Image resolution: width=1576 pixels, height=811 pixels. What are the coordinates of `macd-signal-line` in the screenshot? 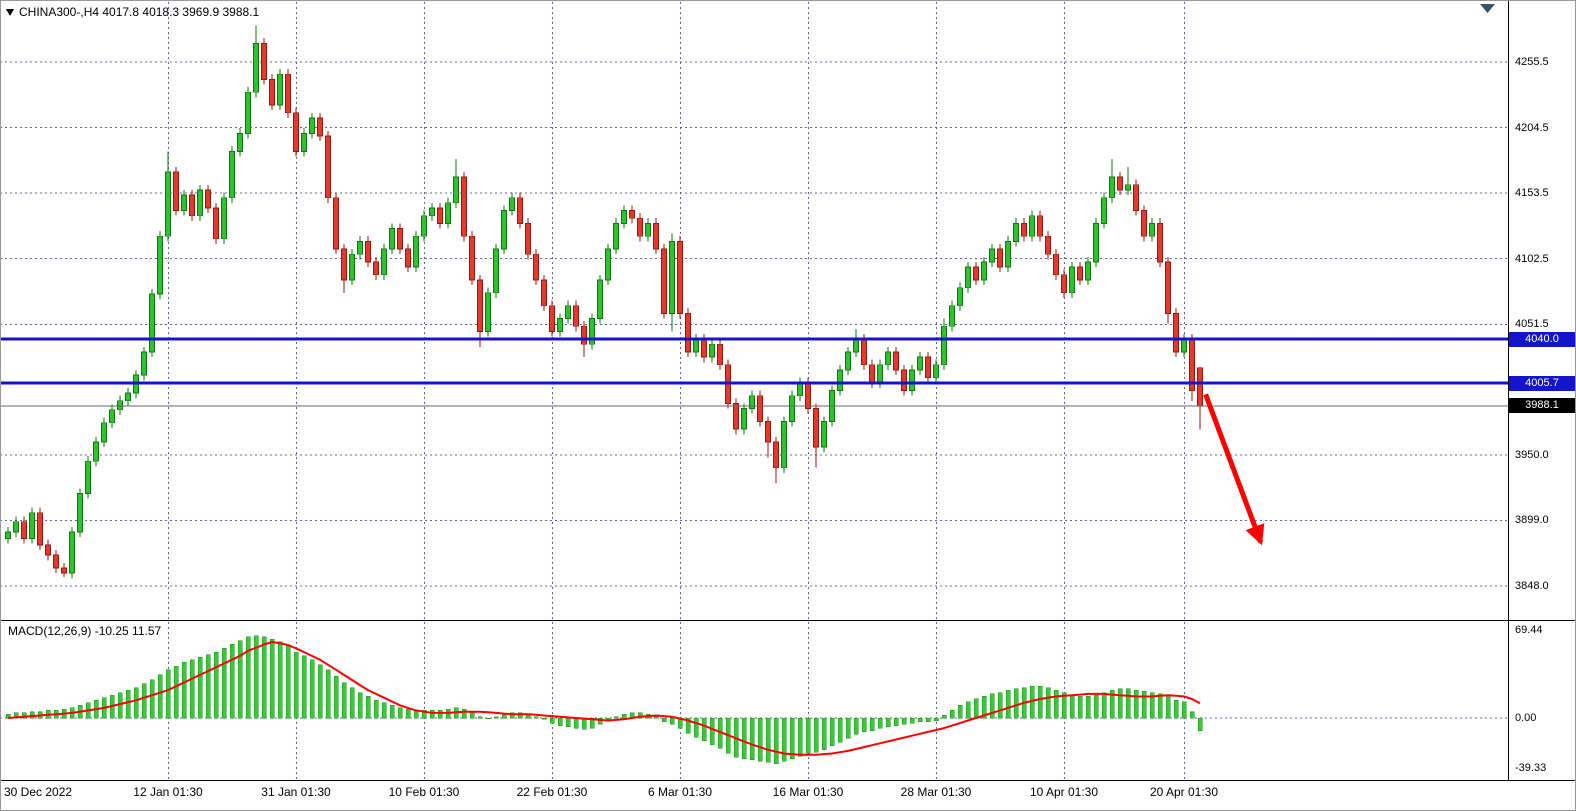 It's located at (604, 698).